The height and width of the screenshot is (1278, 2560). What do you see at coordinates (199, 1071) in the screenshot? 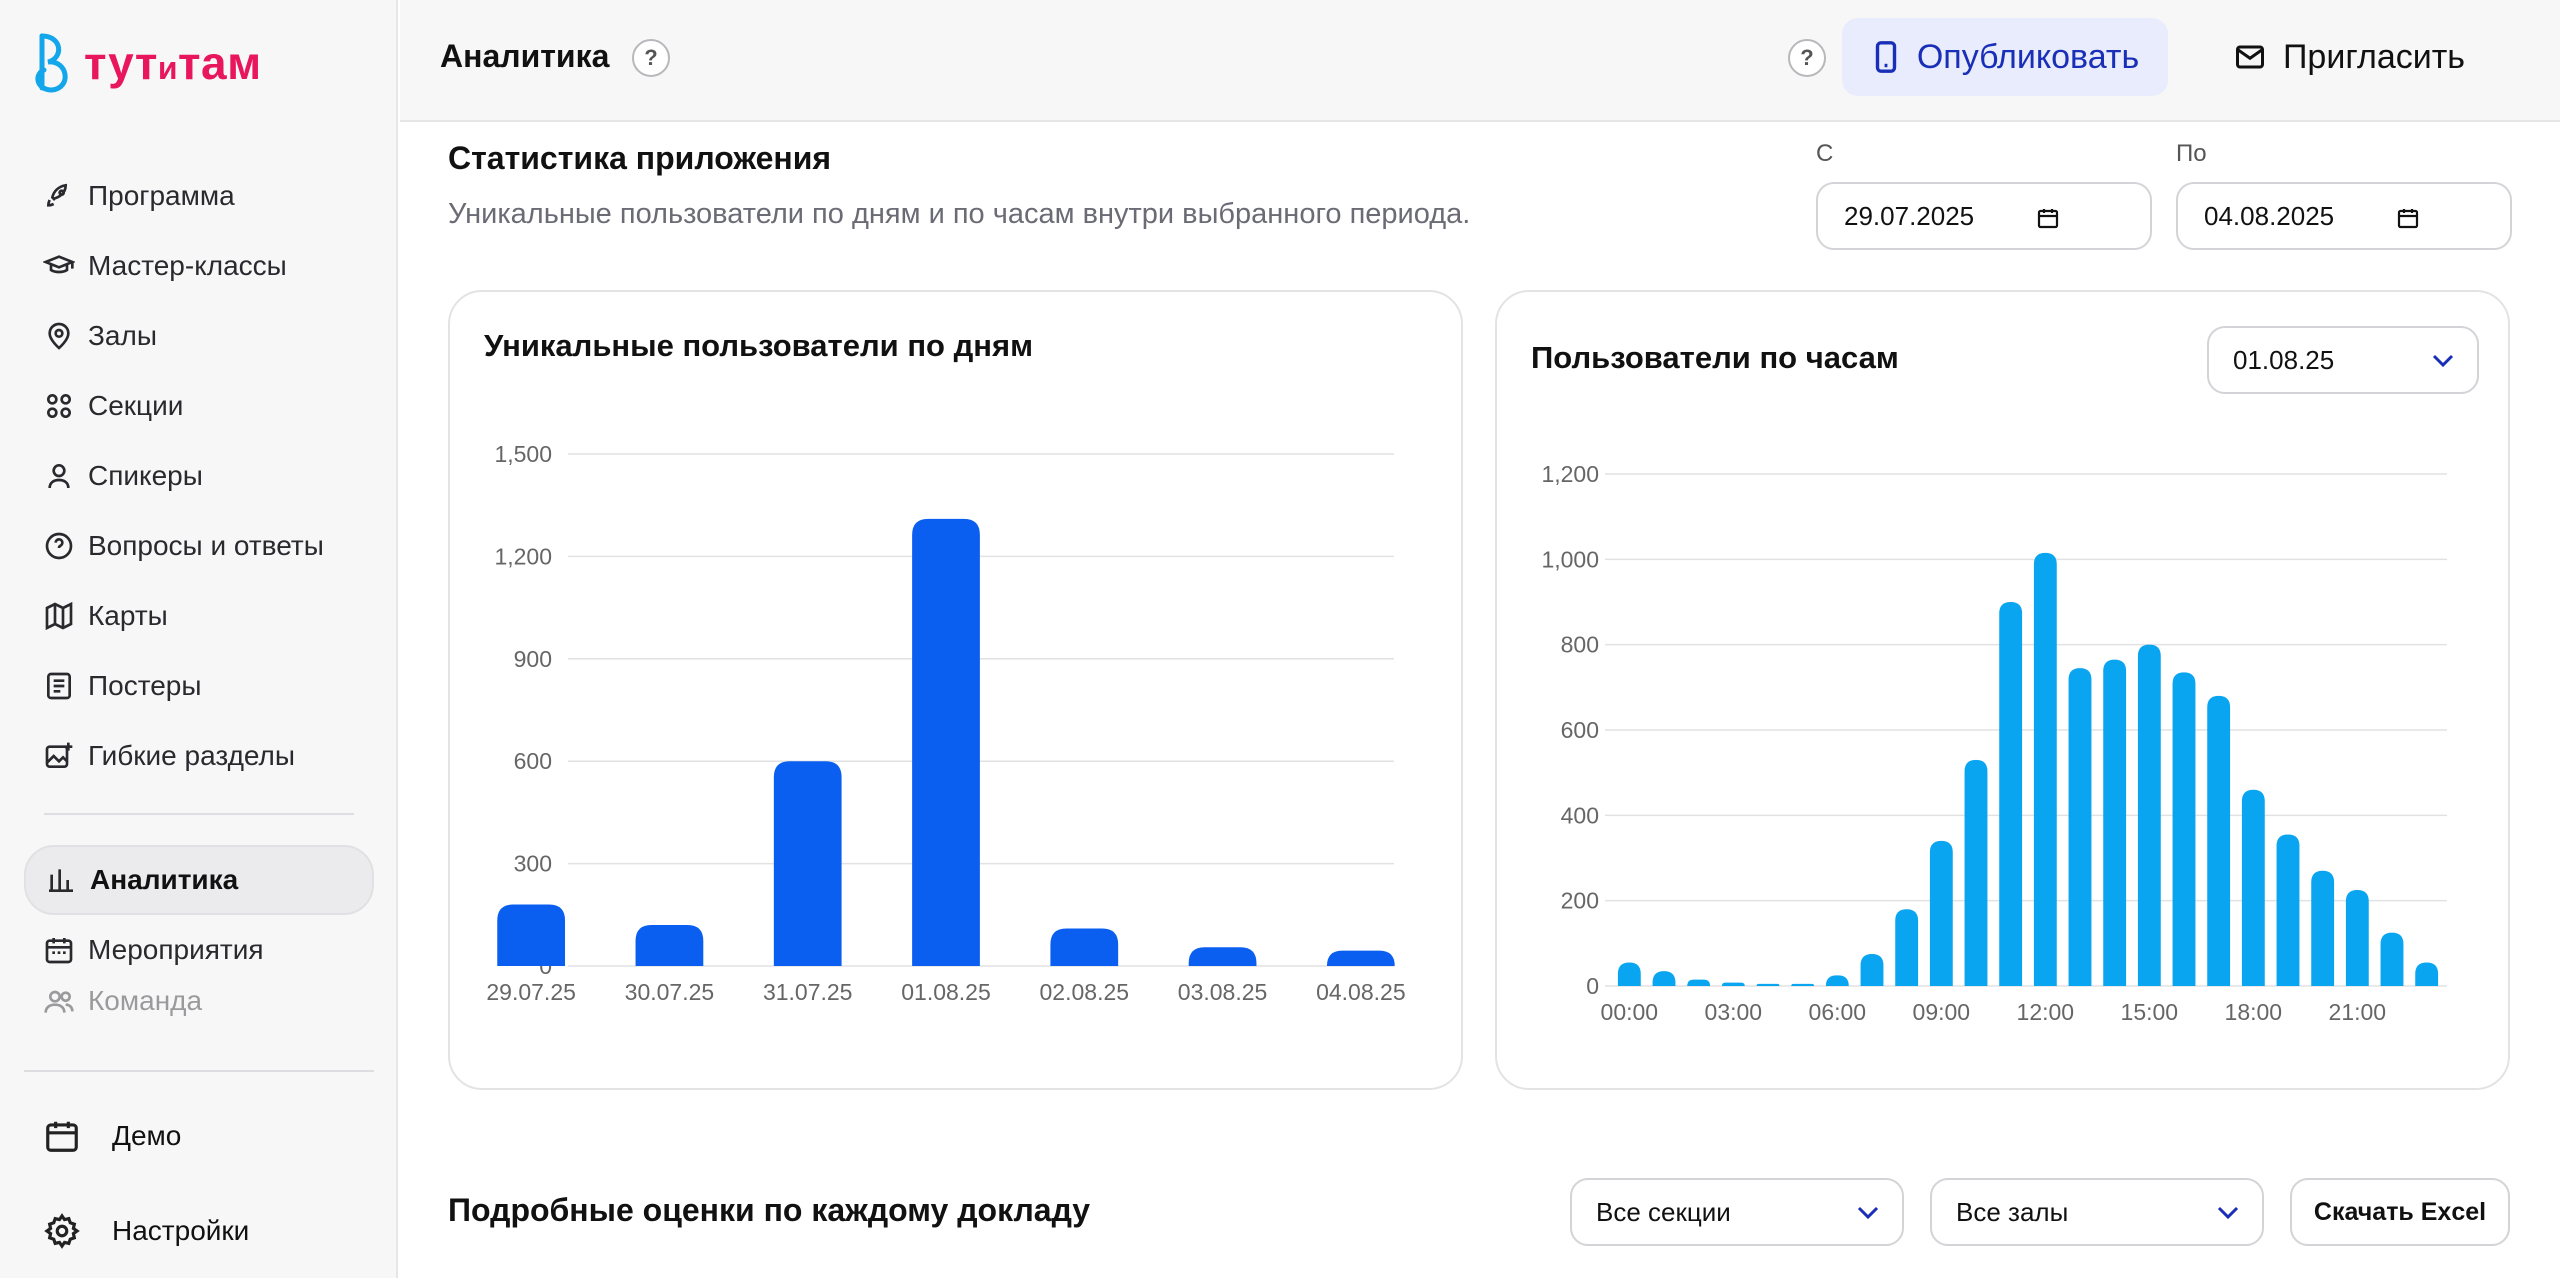
I see `sidebar-bottom-divider` at bounding box center [199, 1071].